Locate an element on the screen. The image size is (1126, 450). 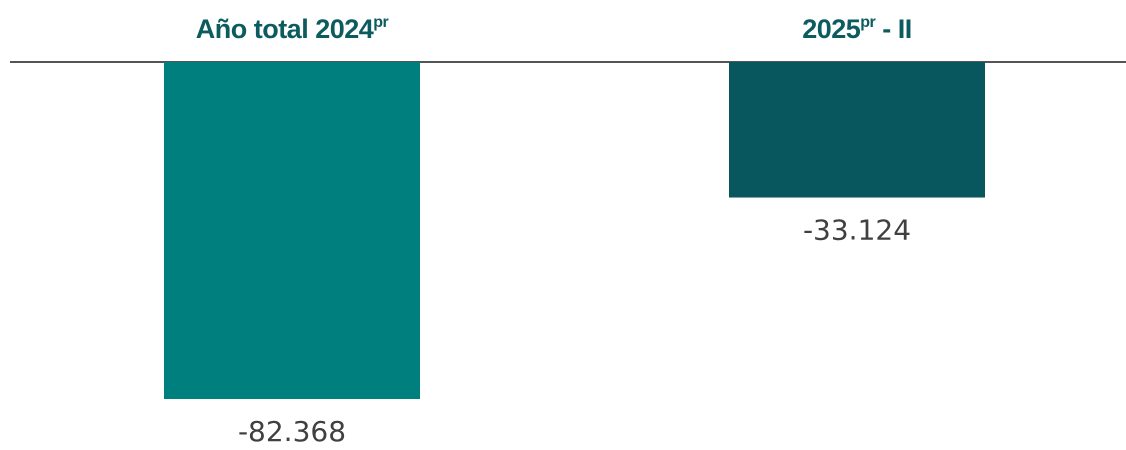
category-label-suffix: - II is located at coordinates (893, 29).